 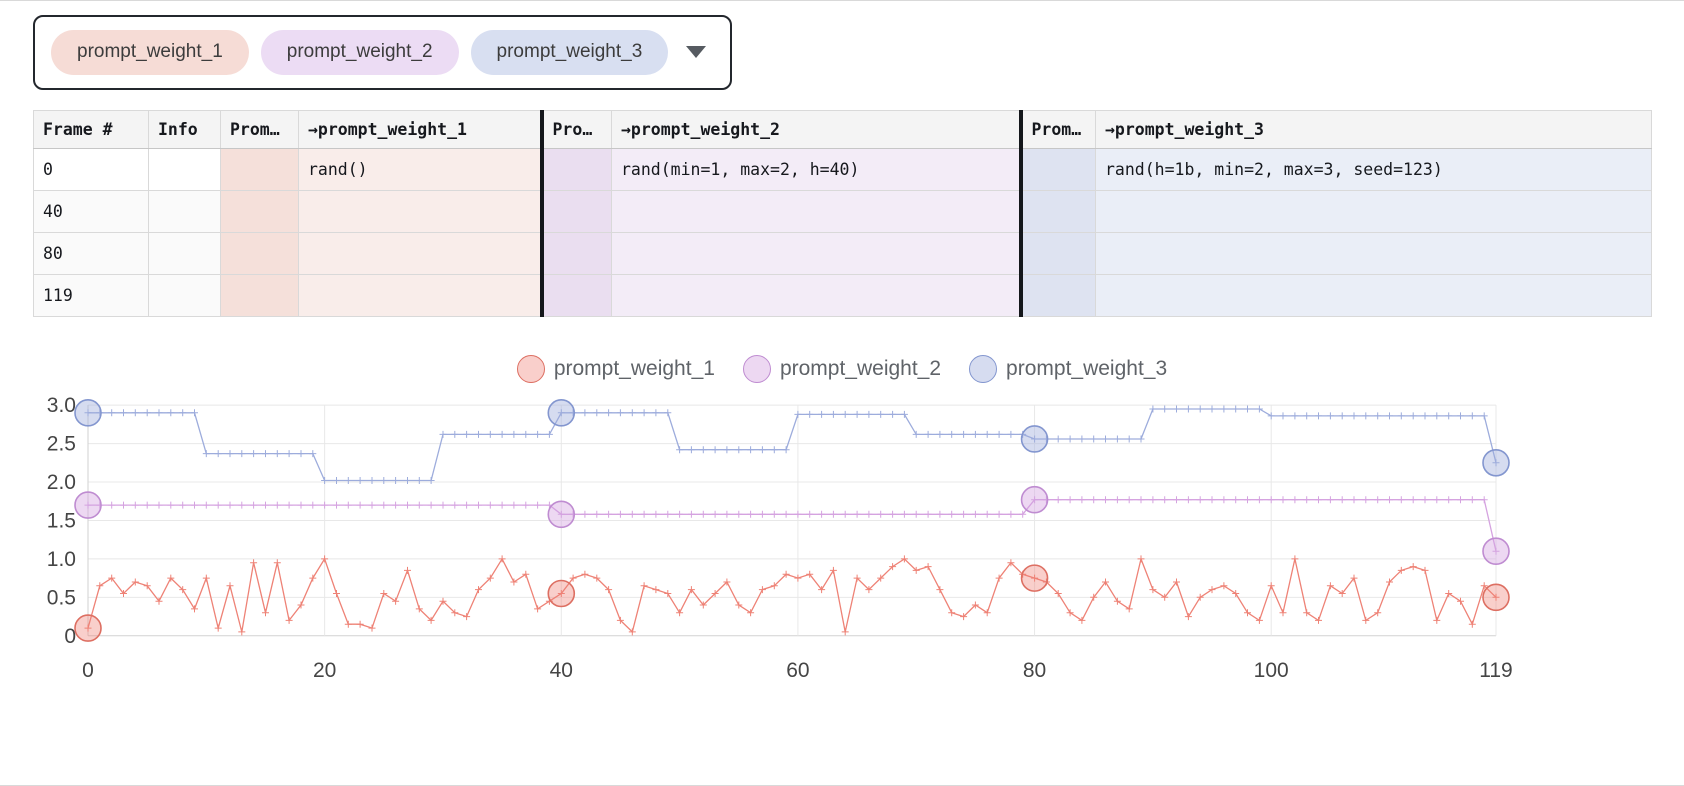 I want to click on legend-label-prompt_weight_1: prompt_weight_1, so click(x=634, y=368).